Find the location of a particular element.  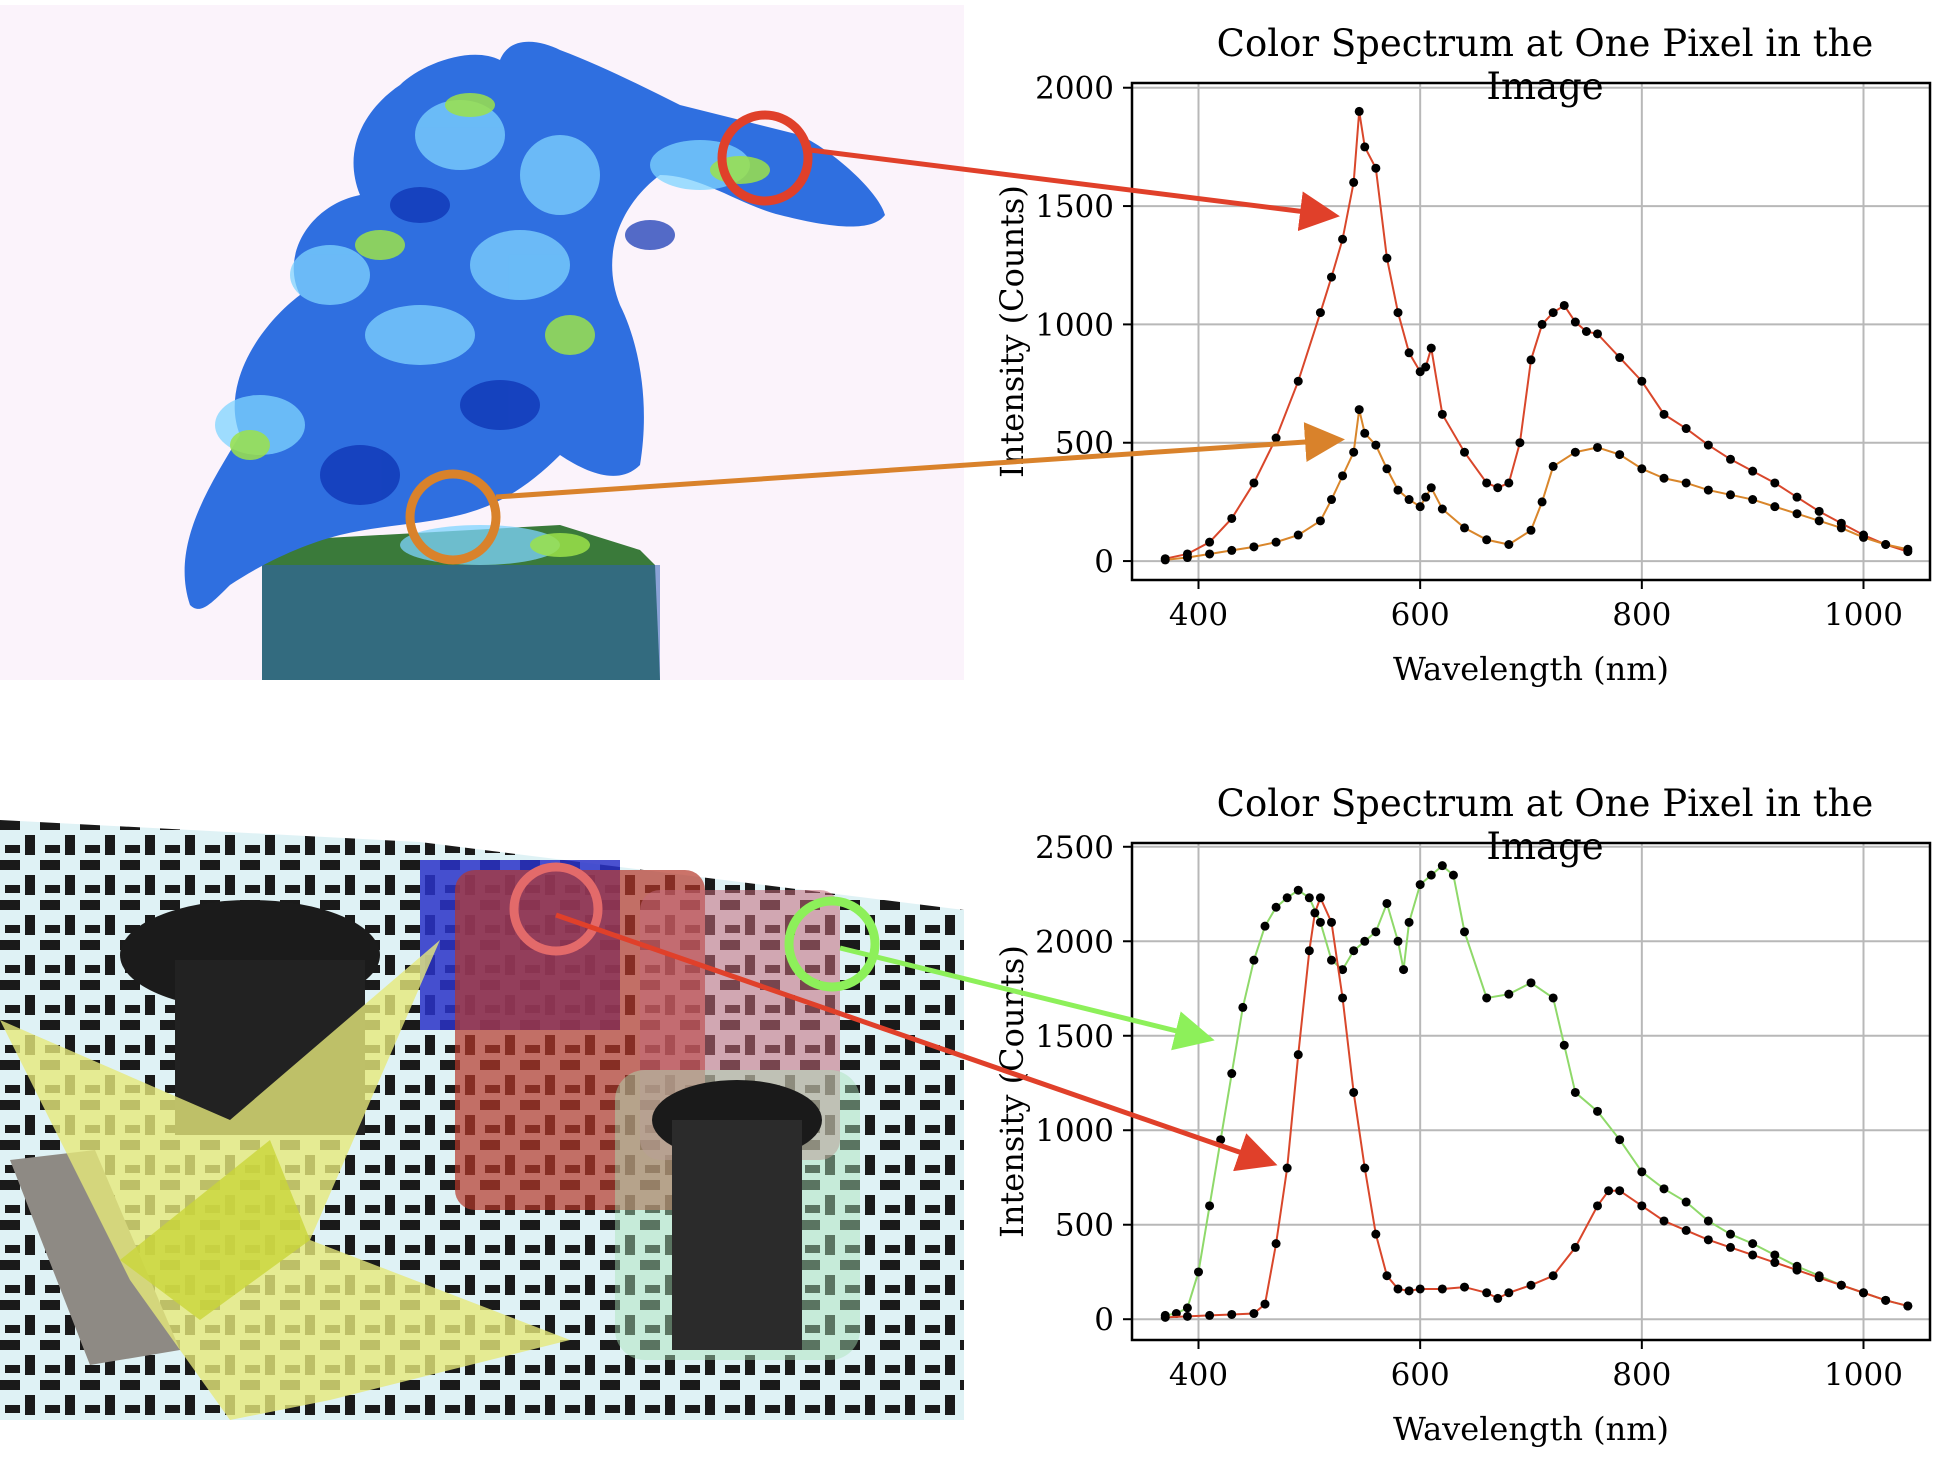

pixel-marker-circle-red is located at coordinates (765, 158).